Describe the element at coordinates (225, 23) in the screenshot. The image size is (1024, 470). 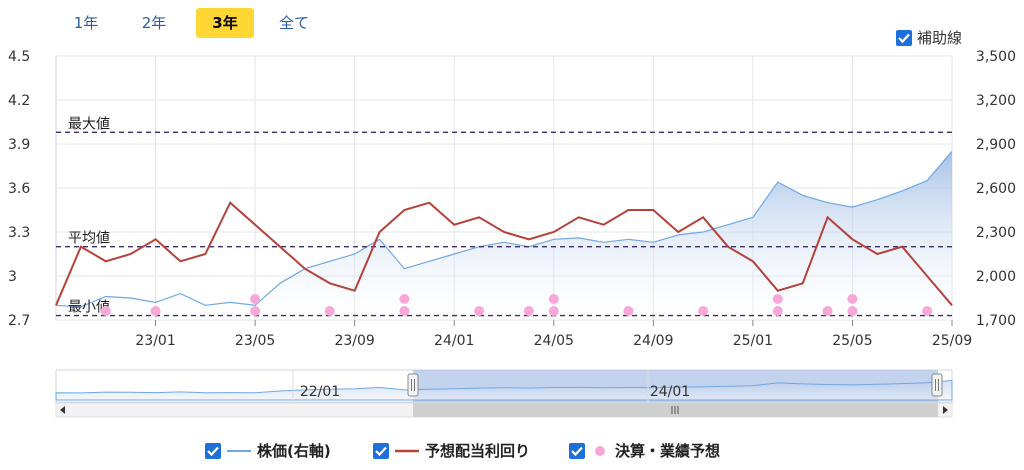
I see `tab-3y: 3年` at that location.